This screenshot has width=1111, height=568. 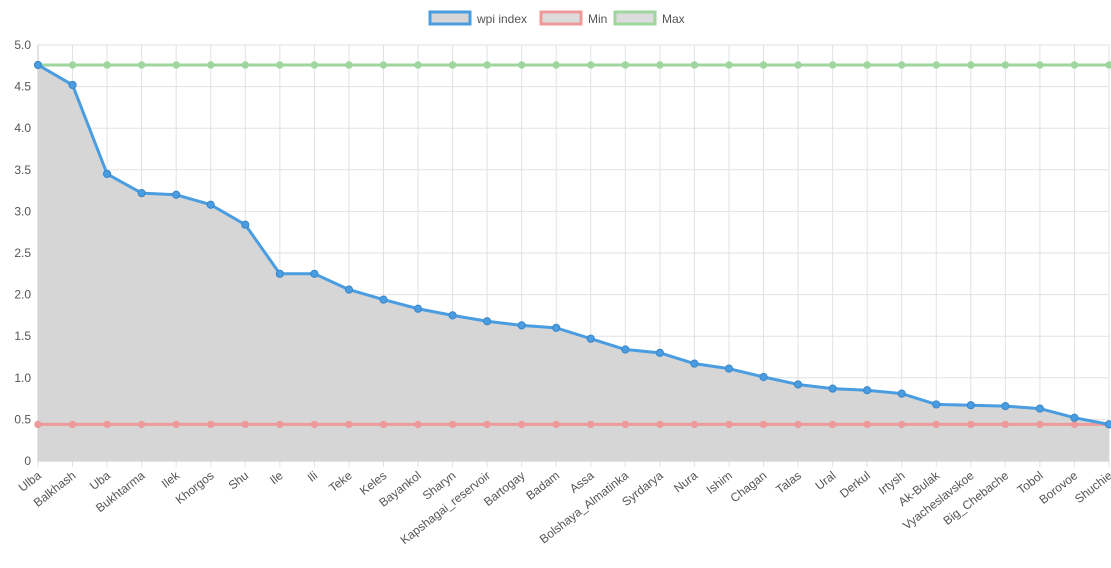 What do you see at coordinates (542, 485) in the screenshot?
I see `x-tick-label: Badam` at bounding box center [542, 485].